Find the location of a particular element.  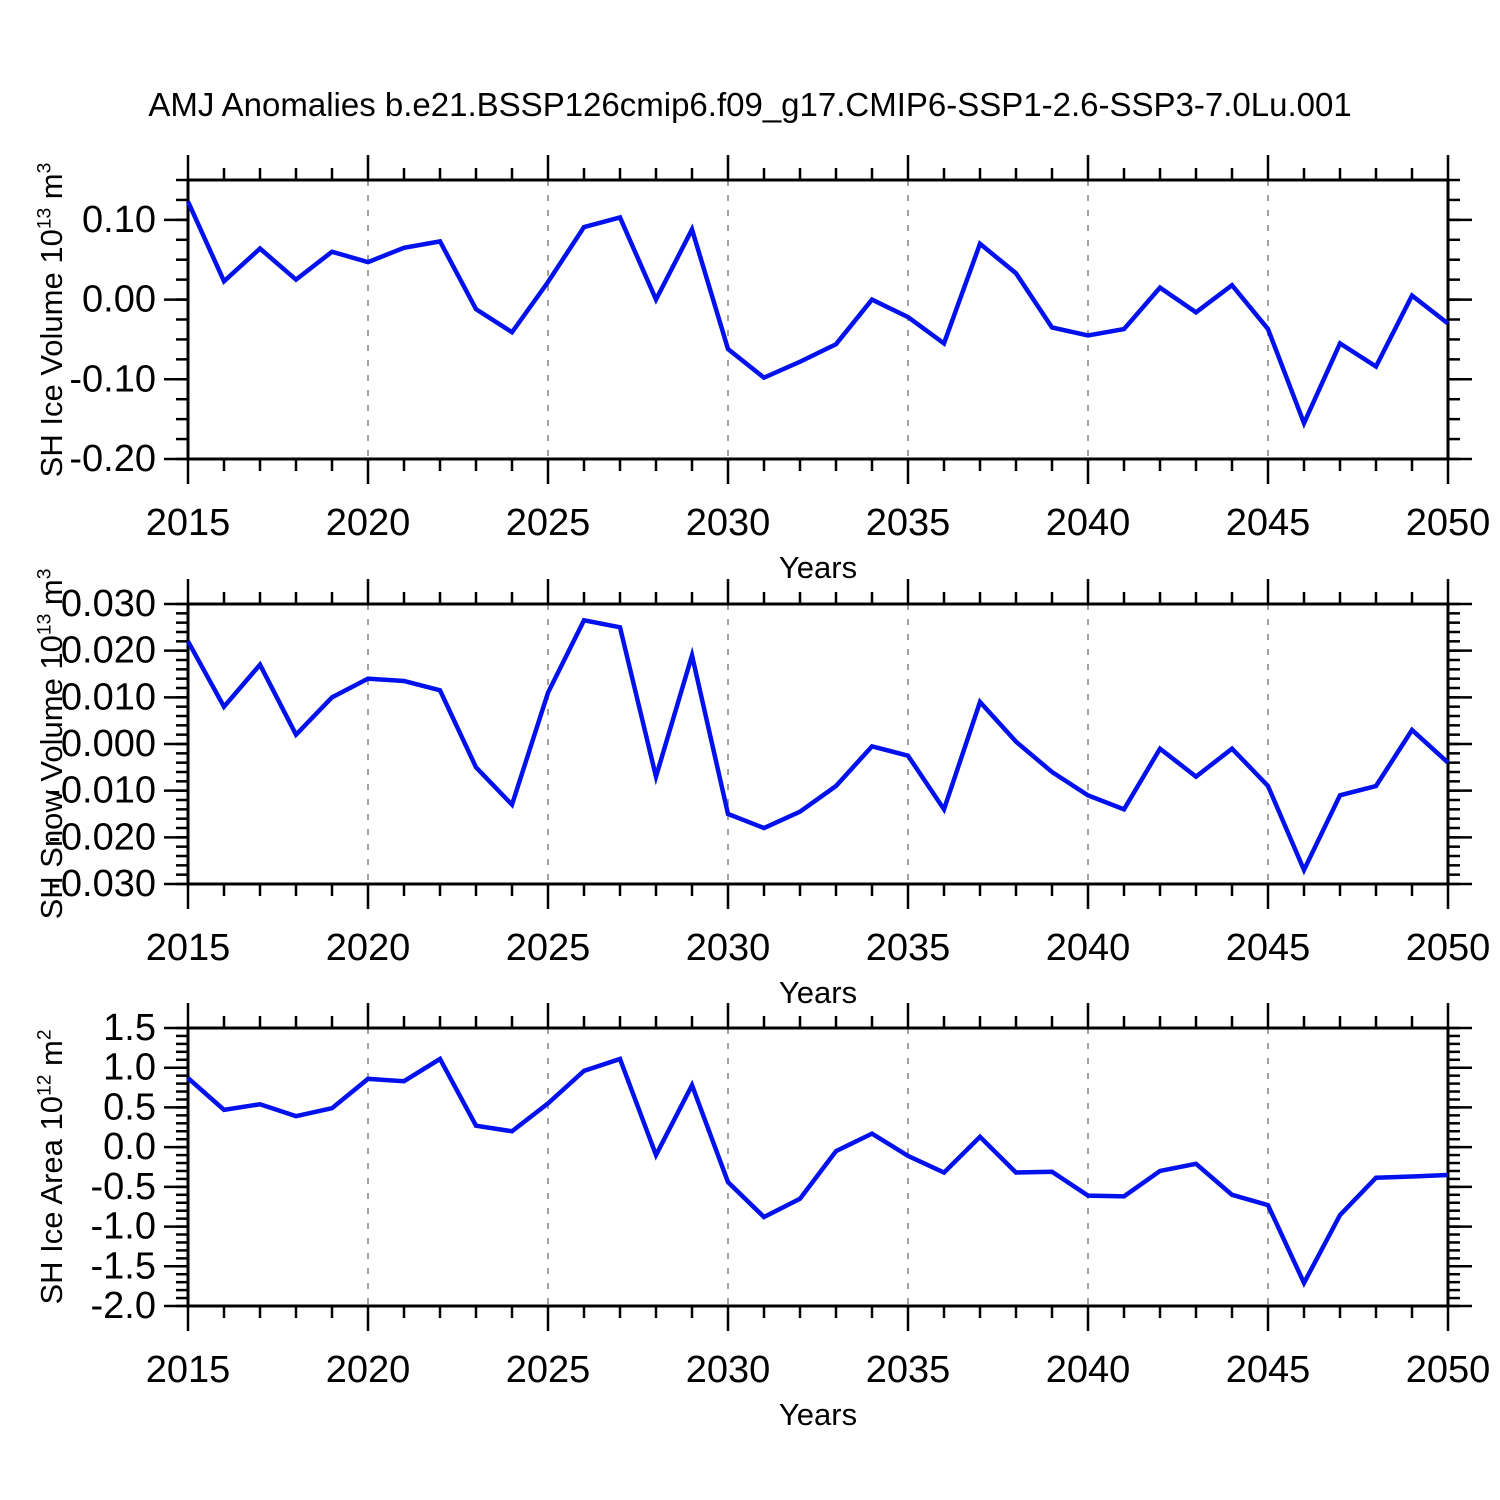

y-axis-label-ice-area: SH Ice Area 1012 m2 is located at coordinates (52, 1166).